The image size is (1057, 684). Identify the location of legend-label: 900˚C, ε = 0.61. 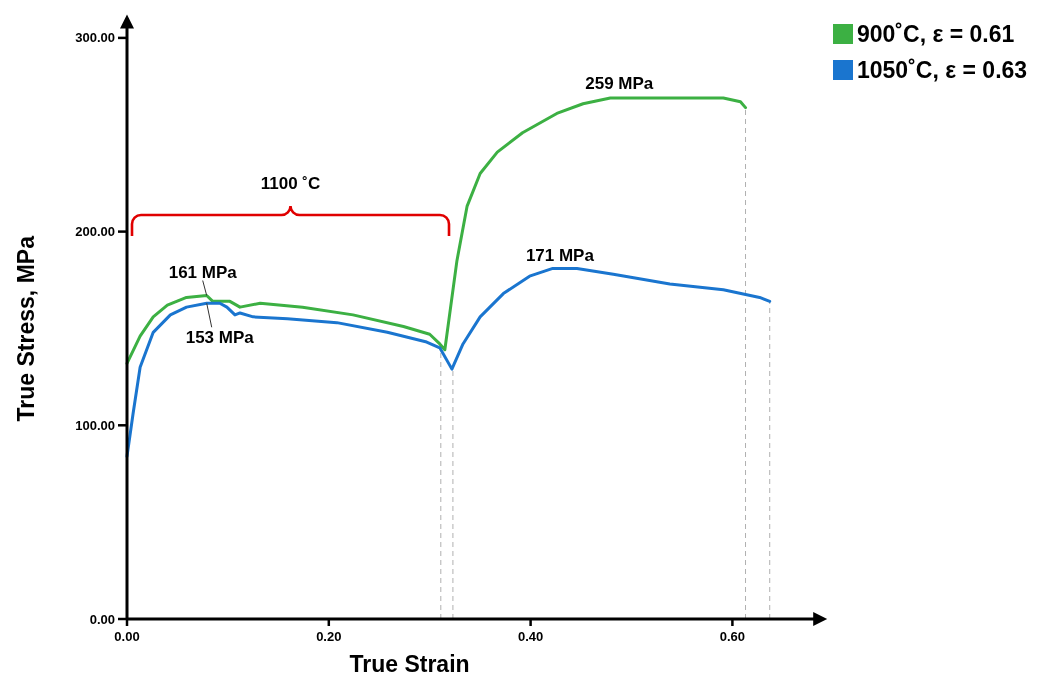
(936, 34).